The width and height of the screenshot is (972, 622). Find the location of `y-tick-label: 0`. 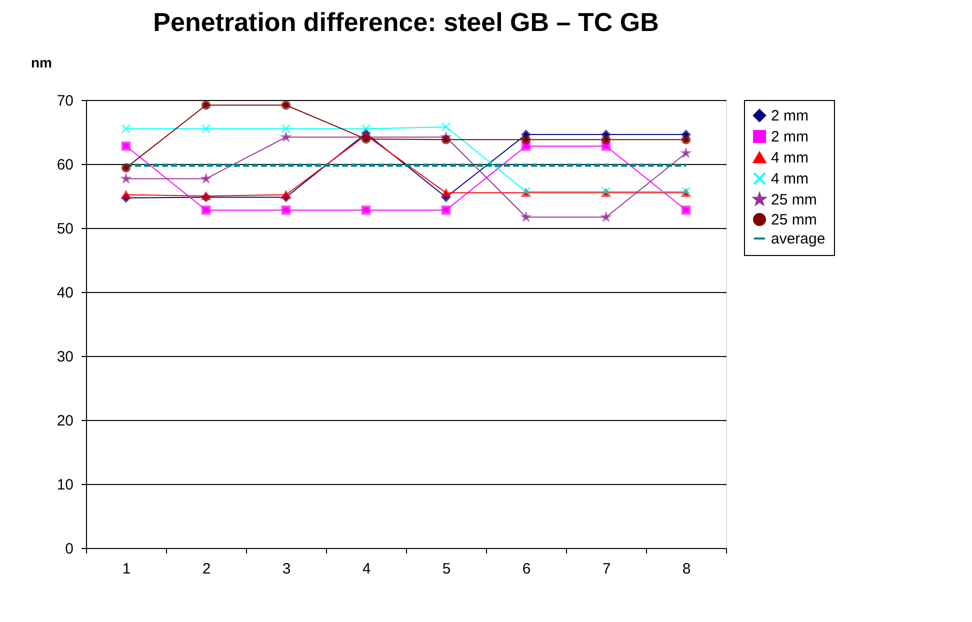

y-tick-label: 0 is located at coordinates (69, 549).